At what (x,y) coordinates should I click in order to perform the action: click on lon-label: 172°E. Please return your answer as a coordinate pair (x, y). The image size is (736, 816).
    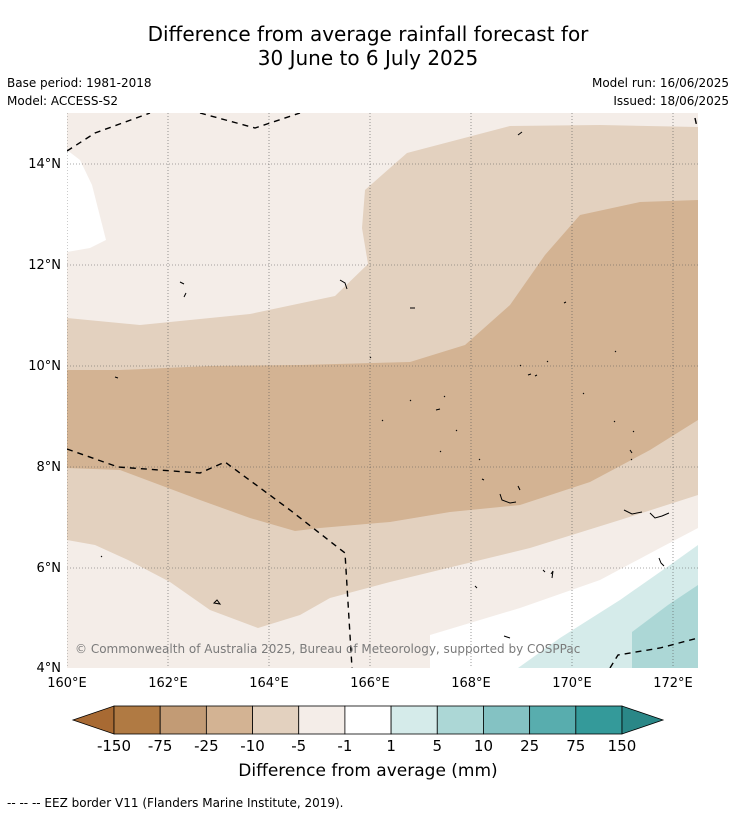
    Looking at the image, I should click on (673, 683).